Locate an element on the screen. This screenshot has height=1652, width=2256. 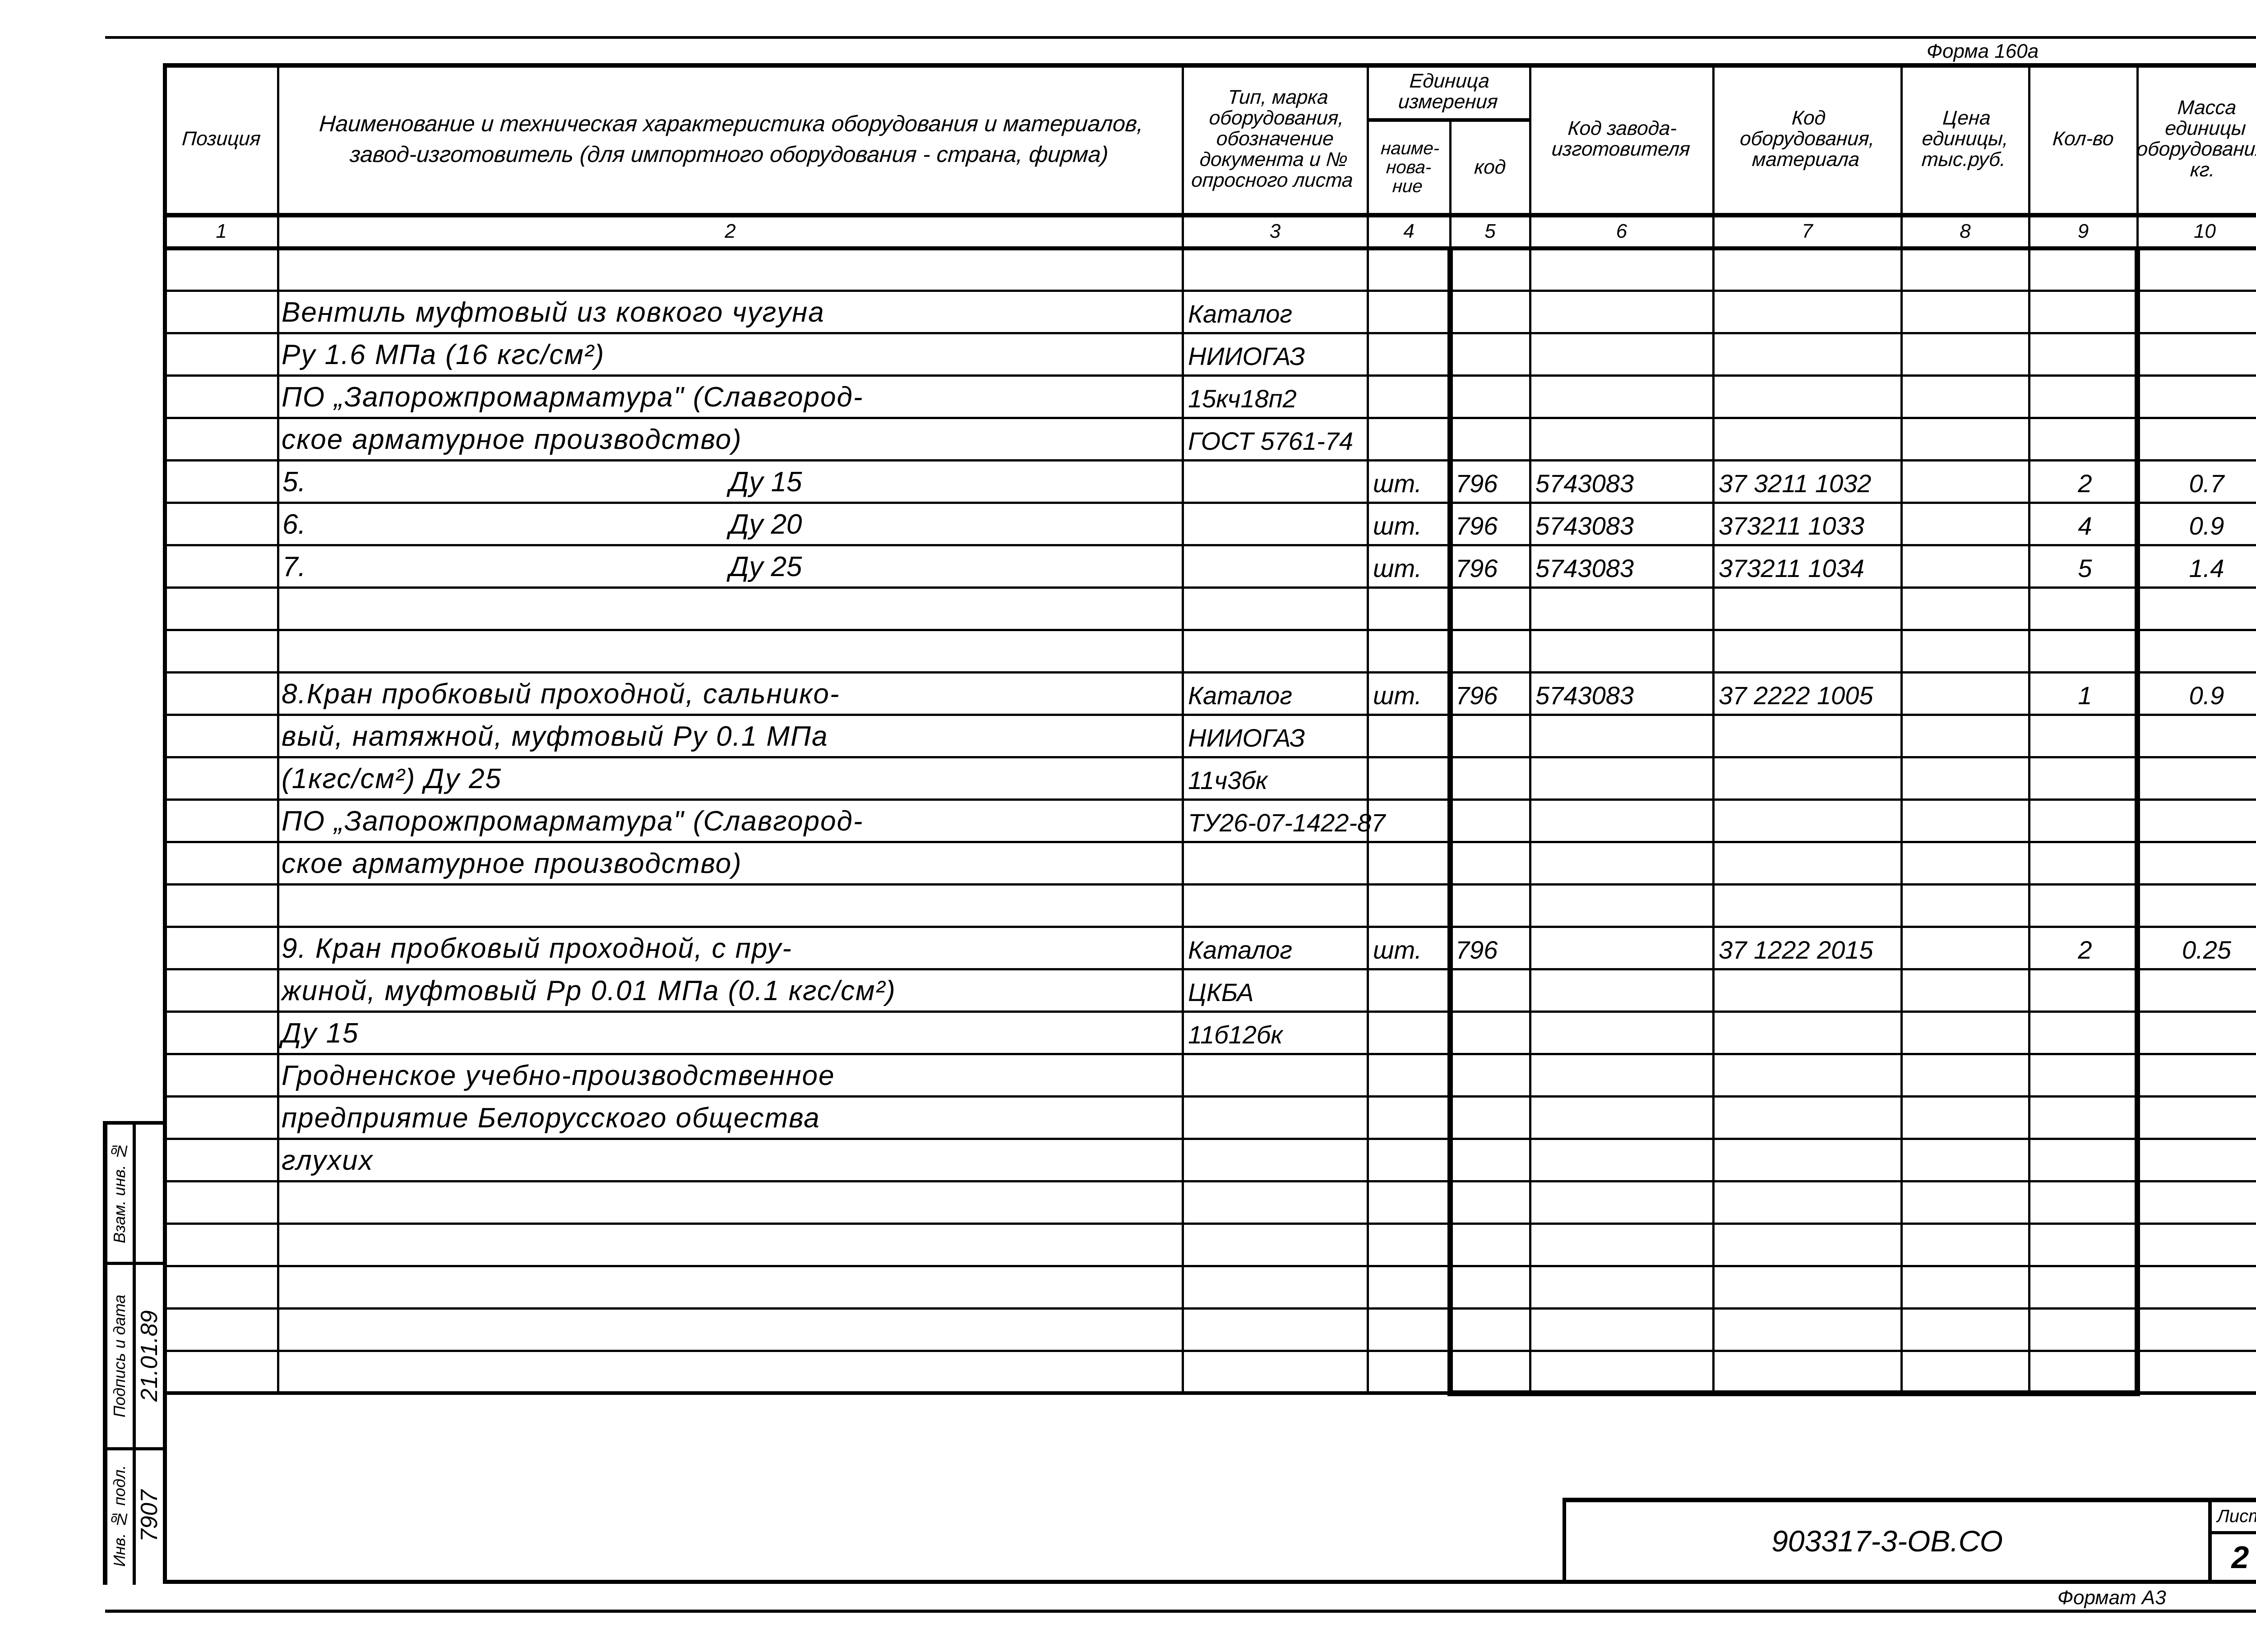
outer-frame-bottom is located at coordinates (1180, 1611).